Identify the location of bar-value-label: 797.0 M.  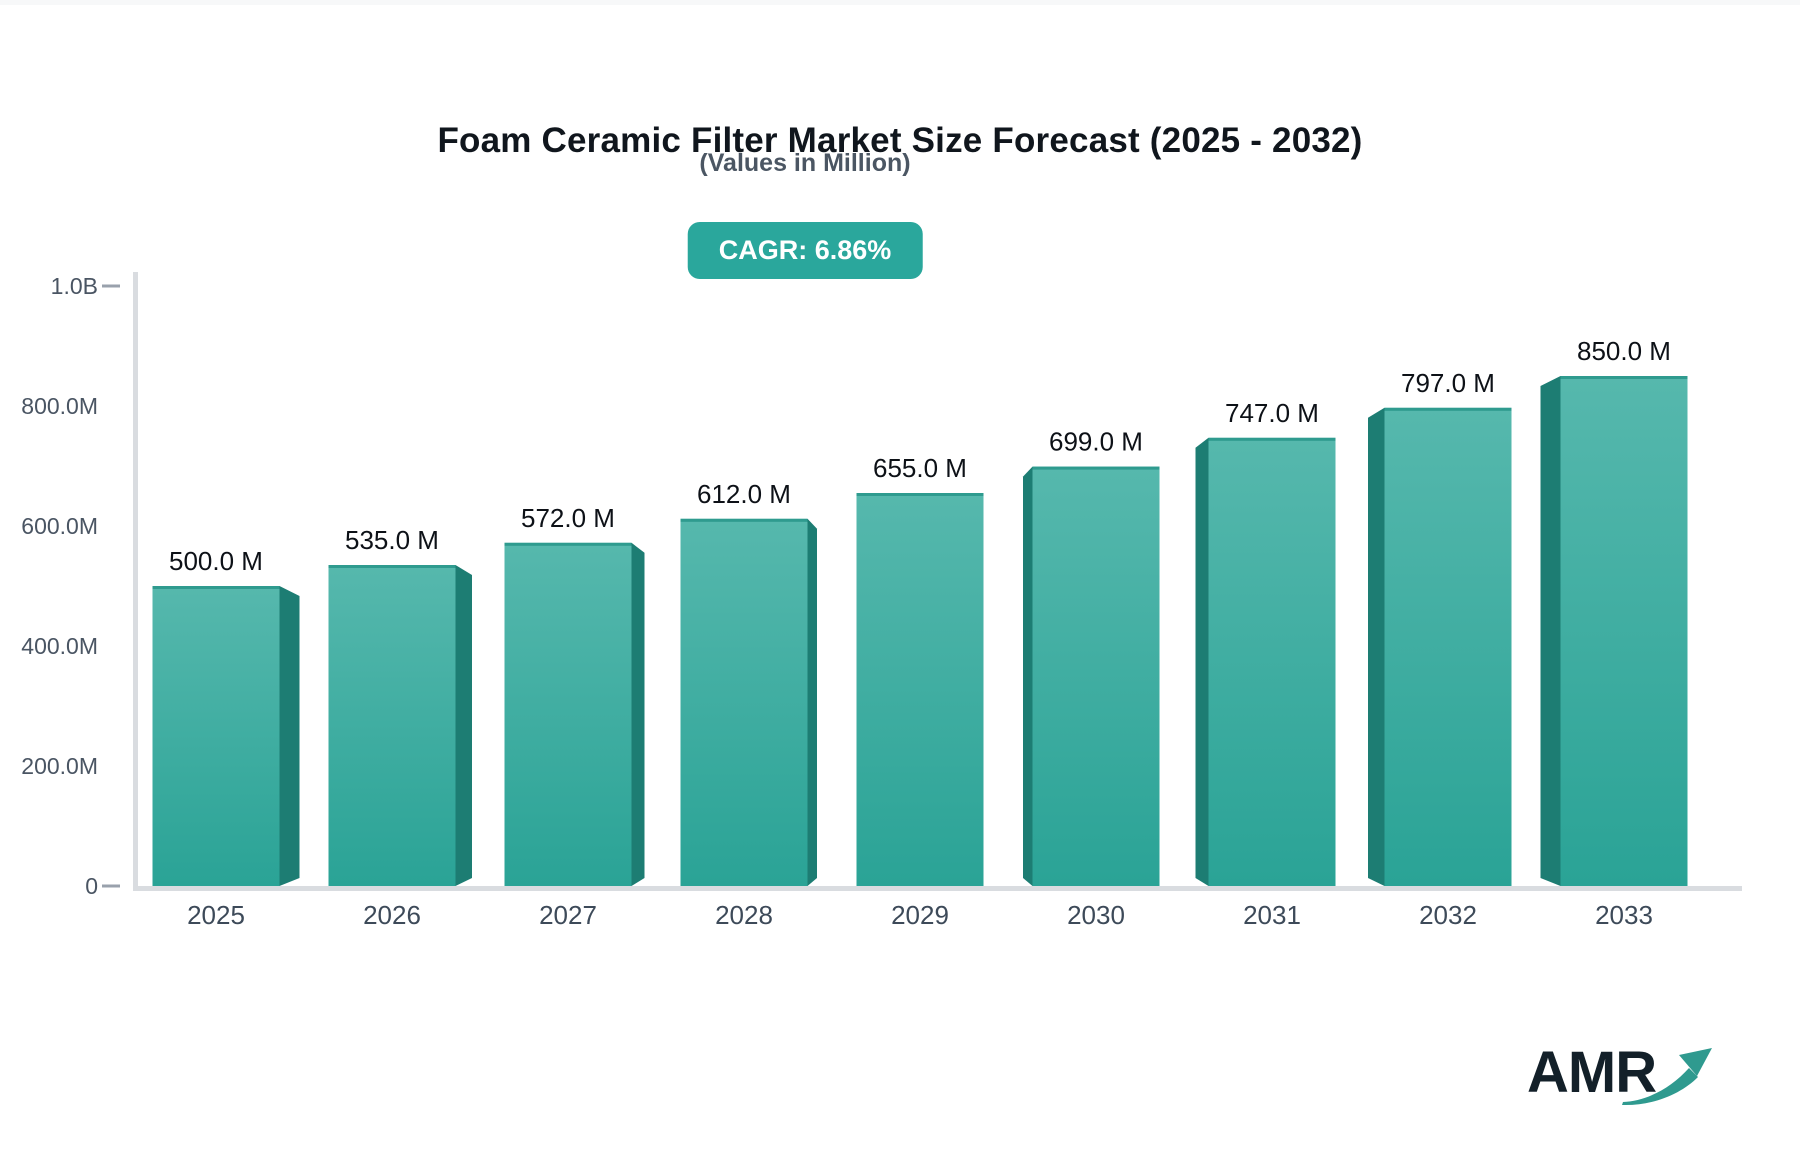
(1448, 383).